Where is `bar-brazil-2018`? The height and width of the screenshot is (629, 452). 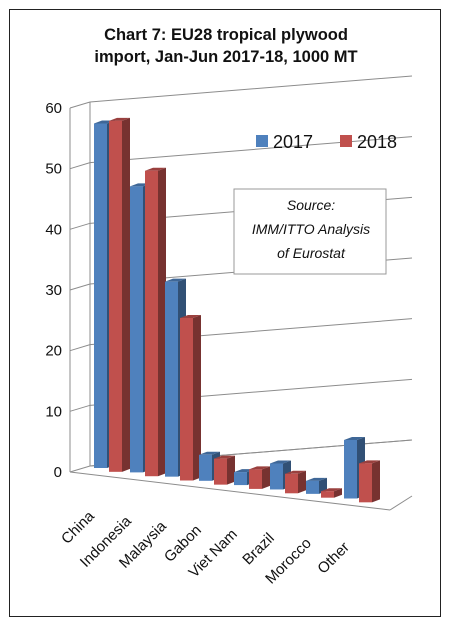
bar-brazil-2018 is located at coordinates (295, 482).